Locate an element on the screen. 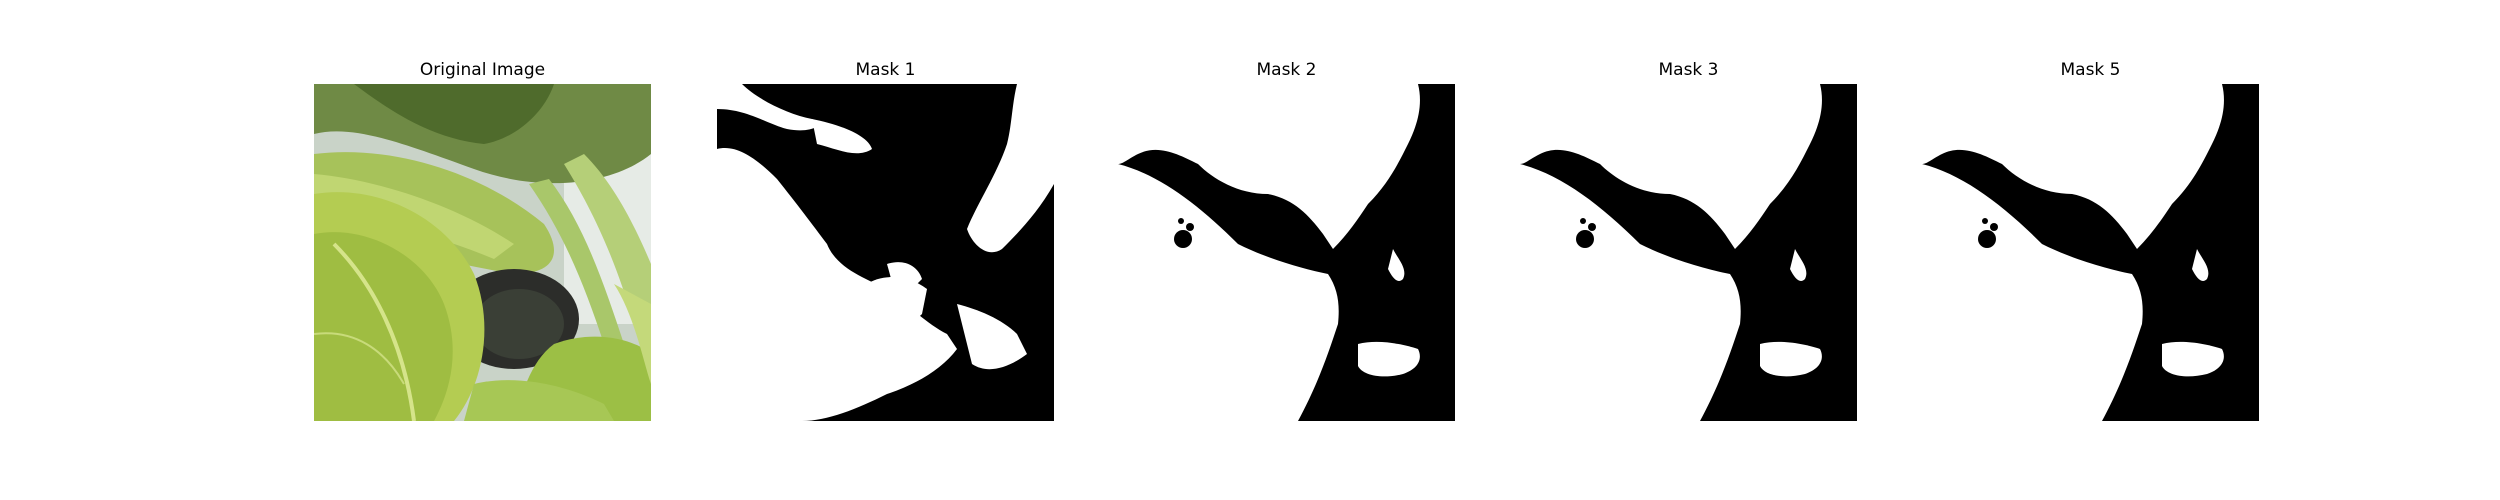  mask-3-panel: Mask 3 is located at coordinates (1688, 238).